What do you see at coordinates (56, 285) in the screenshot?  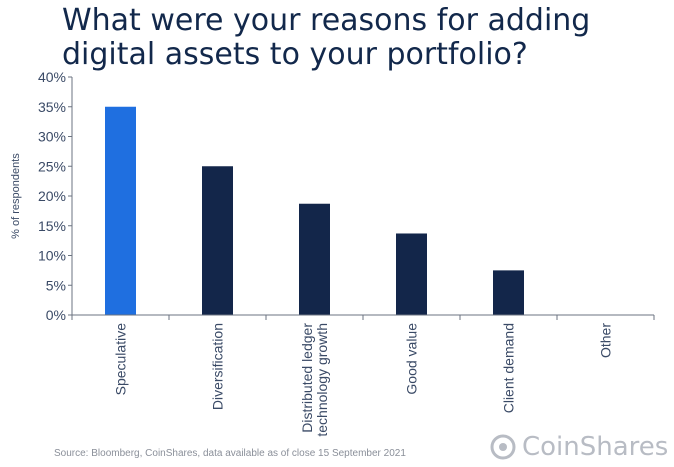 I see `y-tick-label: 5%` at bounding box center [56, 285].